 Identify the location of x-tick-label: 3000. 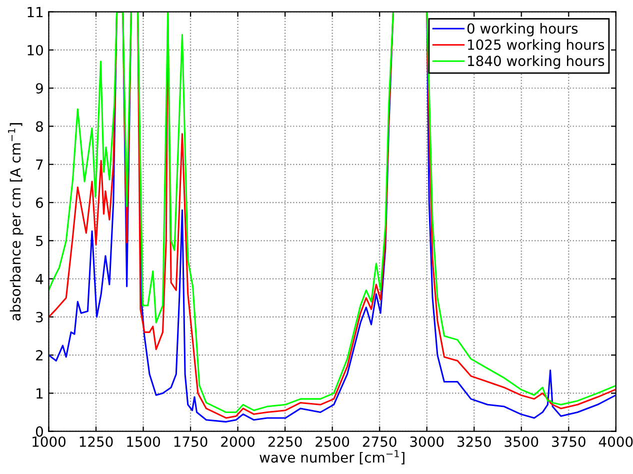
(427, 441).